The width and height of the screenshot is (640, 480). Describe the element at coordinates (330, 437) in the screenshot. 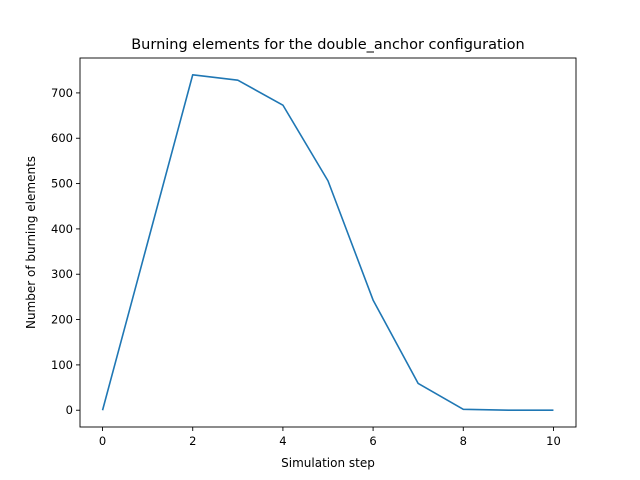

I see `x-axis-ticks: 0 2 4 6 8 10` at that location.